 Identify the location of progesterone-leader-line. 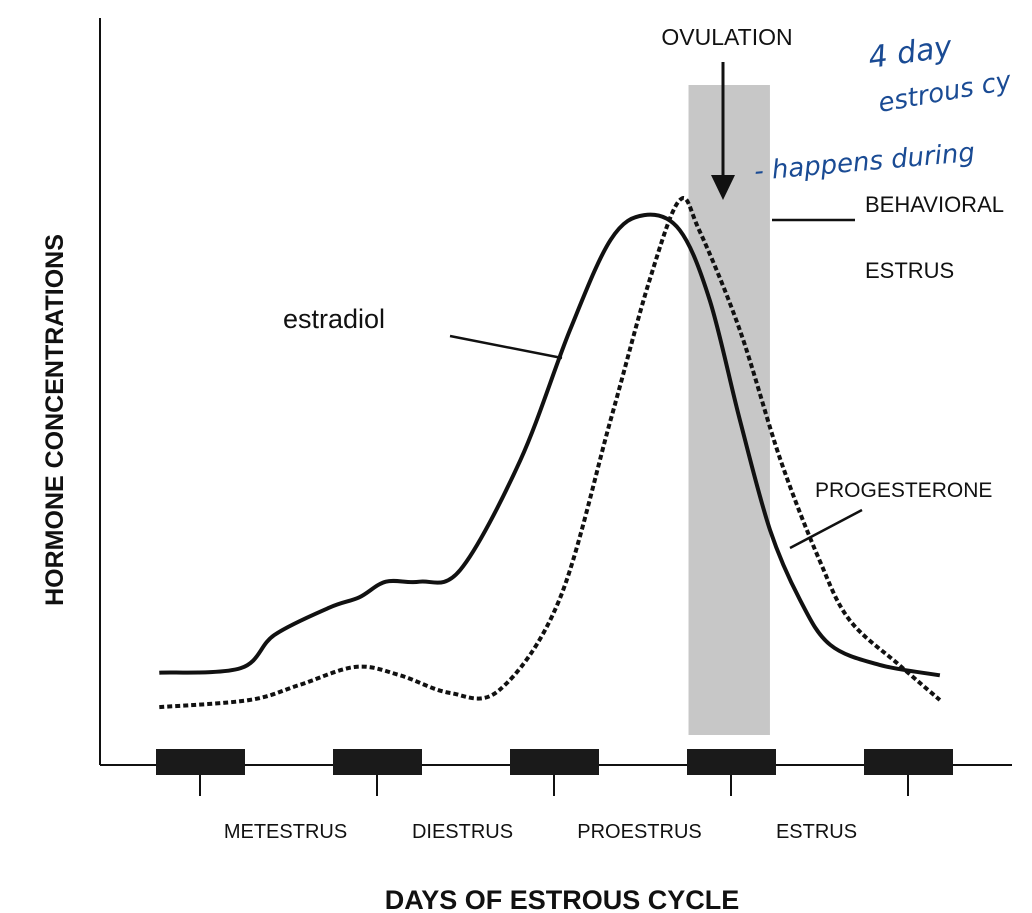
(826, 529).